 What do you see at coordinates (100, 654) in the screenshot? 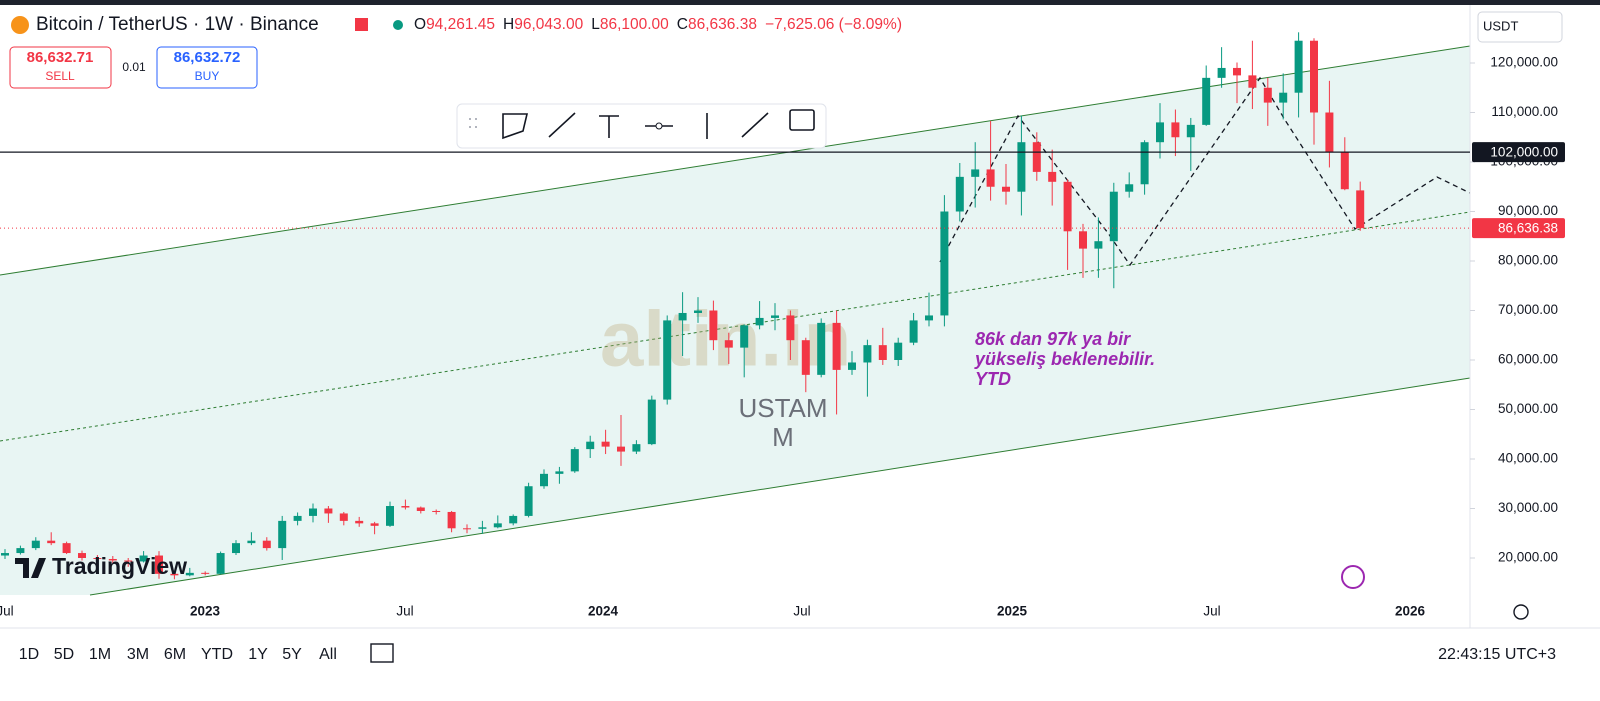
I see `range-button: 1M` at bounding box center [100, 654].